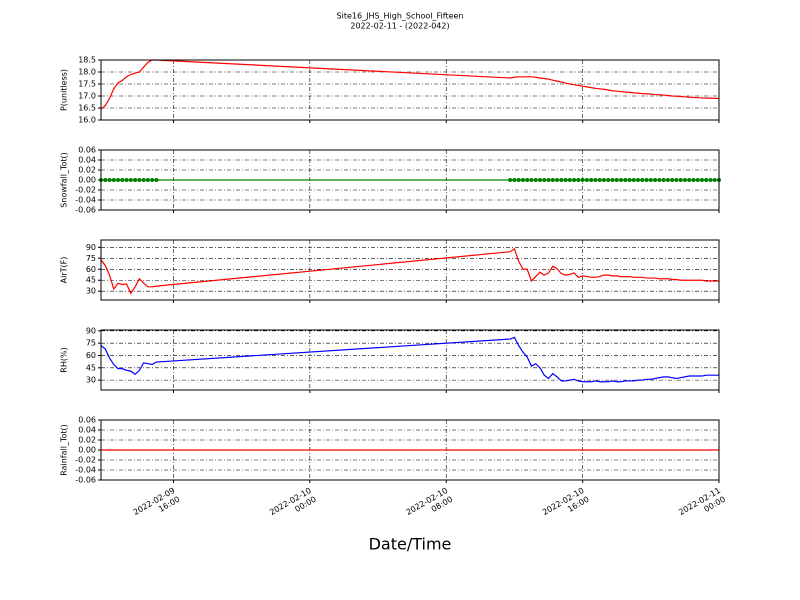 This screenshot has width=800, height=600. I want to click on x-tick-label: 2022-02-0916:00, so click(157, 506).